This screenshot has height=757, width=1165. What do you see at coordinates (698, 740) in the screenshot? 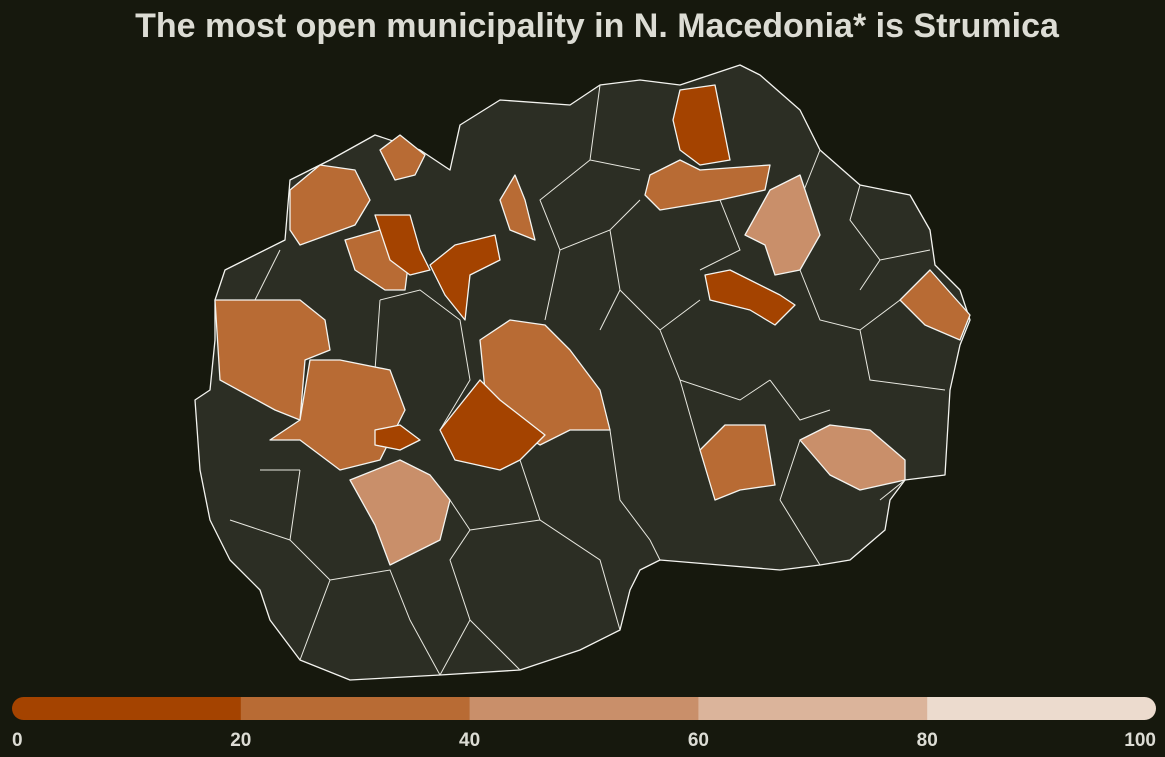
I see `legend-tick-label: 60` at bounding box center [698, 740].